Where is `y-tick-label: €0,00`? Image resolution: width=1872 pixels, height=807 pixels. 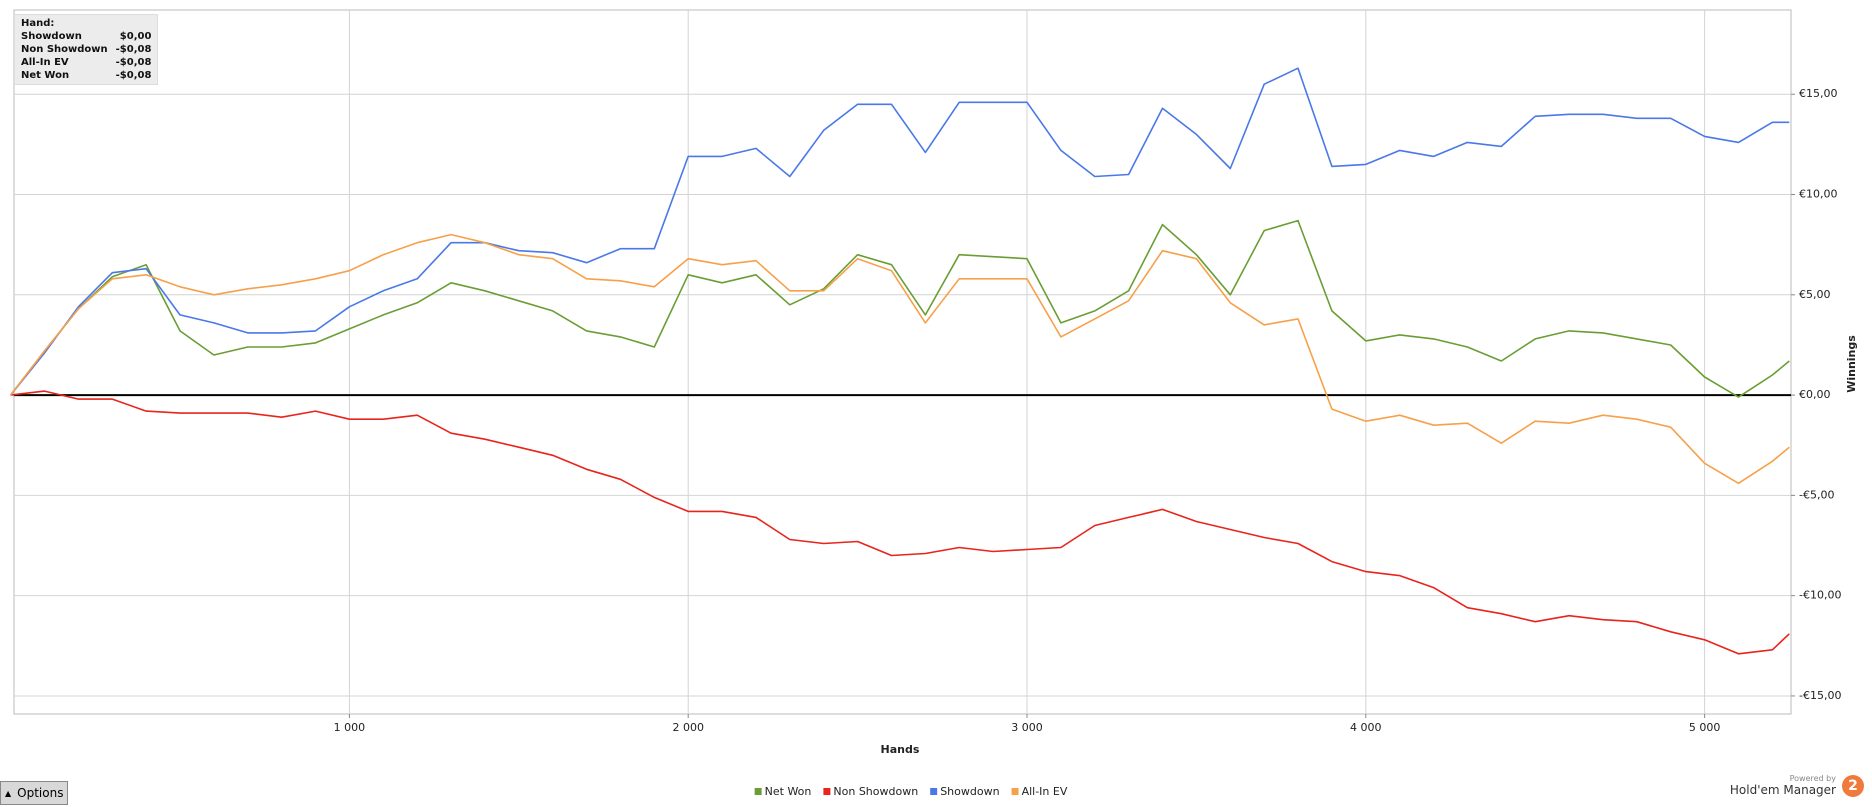
y-tick-label: €0,00 is located at coordinates (1815, 394).